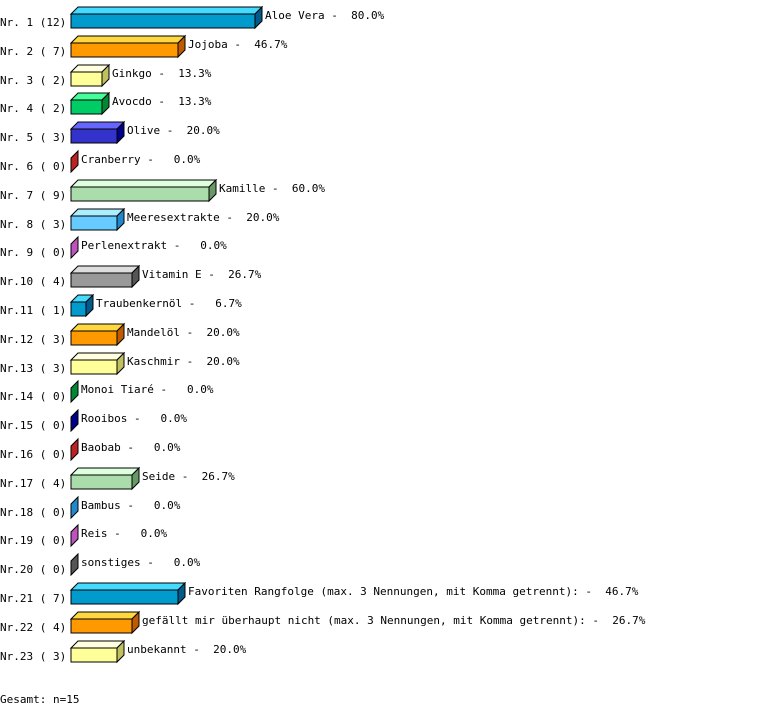 The height and width of the screenshot is (715, 759). What do you see at coordinates (33, 224) in the screenshot?
I see `row-label: Nr. 8 ( 3)` at bounding box center [33, 224].